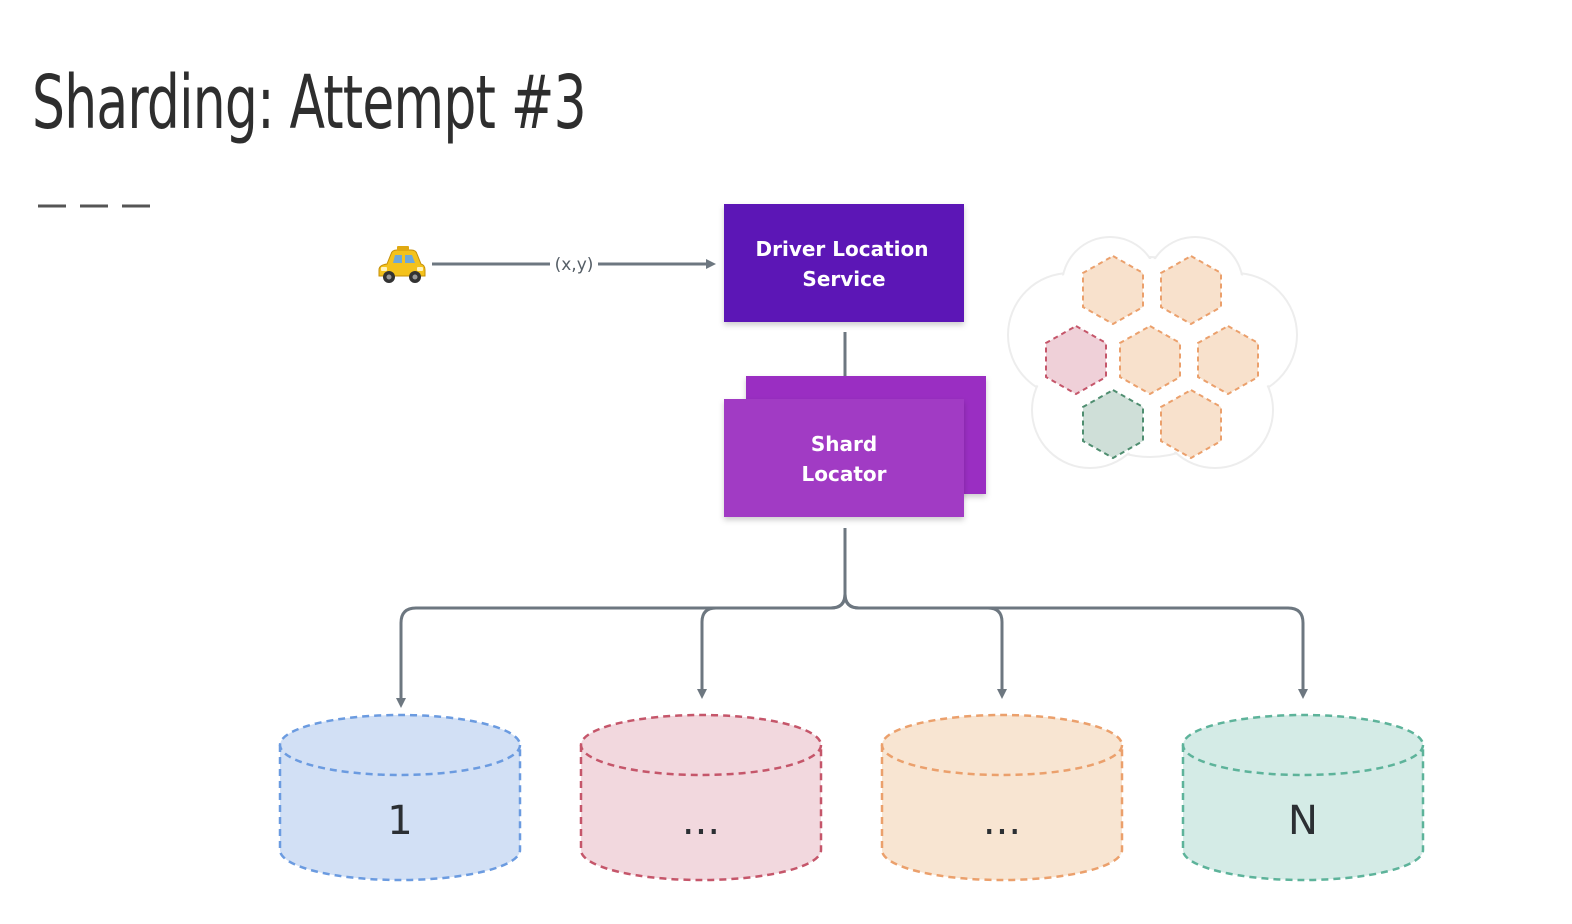  What do you see at coordinates (844, 444) in the screenshot?
I see `locator-label-line1: Shard` at bounding box center [844, 444].